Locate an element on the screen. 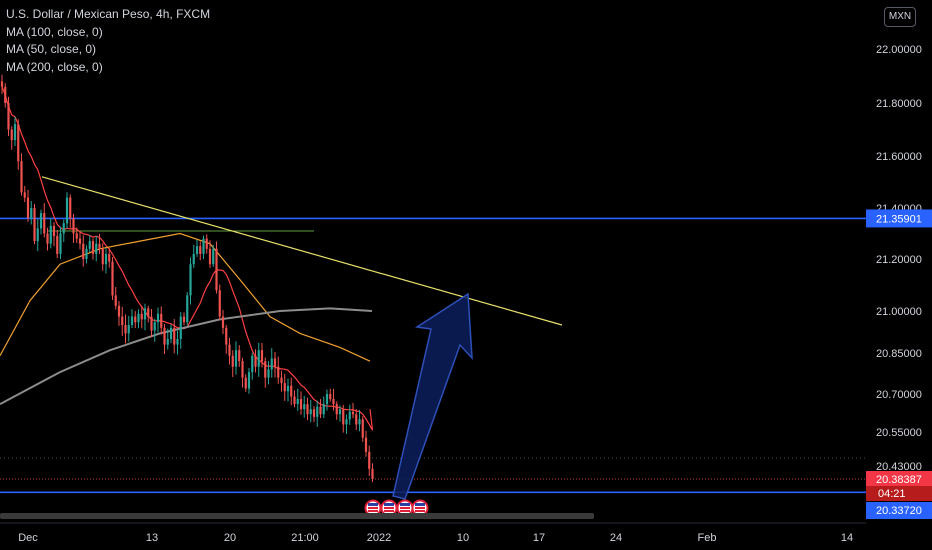 This screenshot has height=550, width=932. ma-gray-line is located at coordinates (186, 356).